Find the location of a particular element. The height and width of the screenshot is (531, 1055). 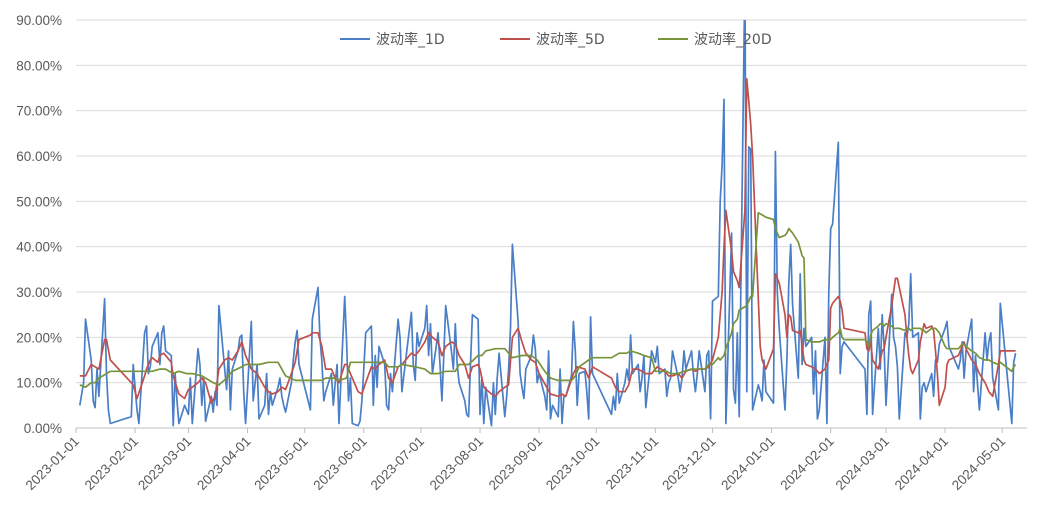

x-tick-label: 2024-01-01 is located at coordinates (747, 463).